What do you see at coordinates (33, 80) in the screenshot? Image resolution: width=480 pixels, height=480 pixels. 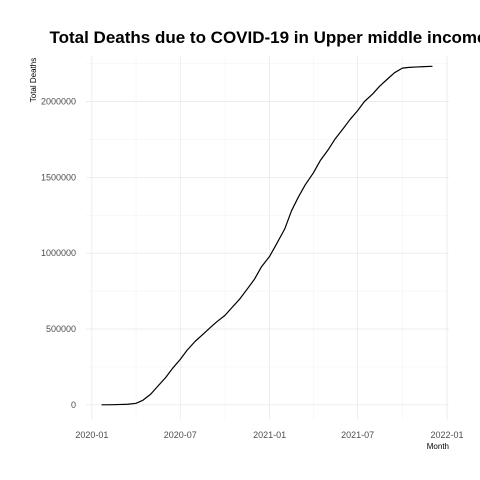 I see `y-axis-title: Total Deaths` at bounding box center [33, 80].